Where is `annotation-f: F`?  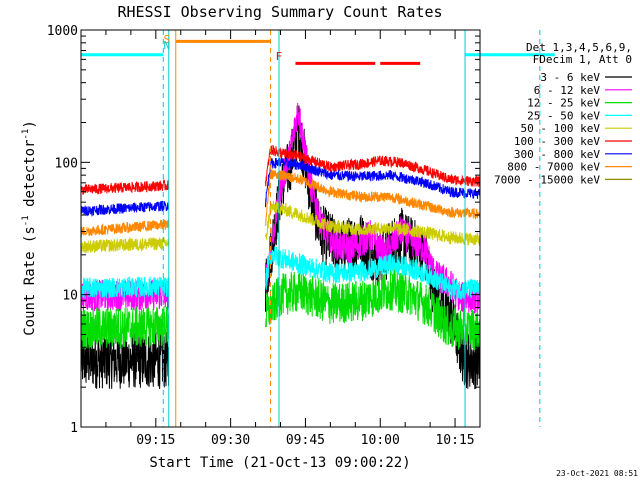 annotation-f: F is located at coordinates (279, 56).